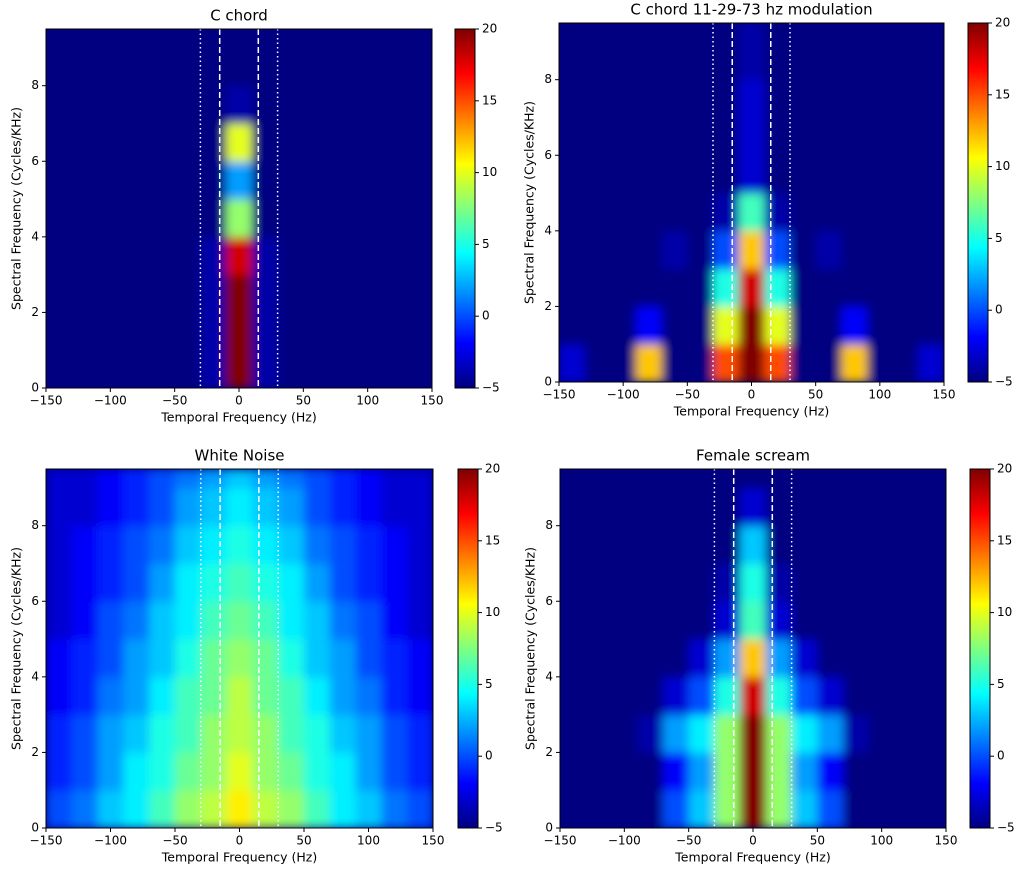 The image size is (1024, 879). What do you see at coordinates (239, 16) in the screenshot?
I see `chart-title: C chord` at bounding box center [239, 16].